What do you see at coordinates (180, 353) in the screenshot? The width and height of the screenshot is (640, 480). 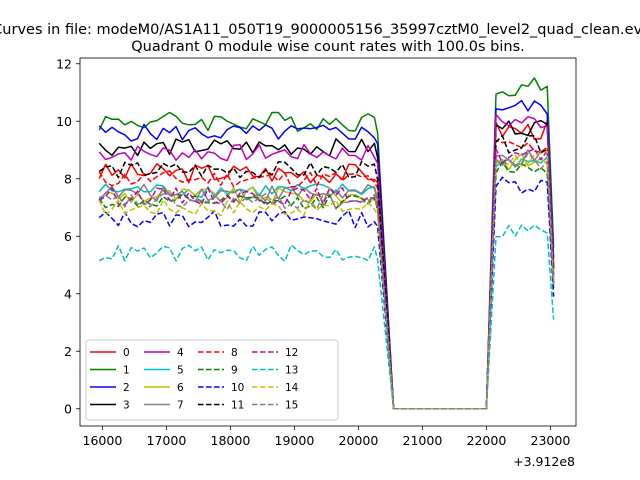 I see `legend-label-4: 4` at bounding box center [180, 353].